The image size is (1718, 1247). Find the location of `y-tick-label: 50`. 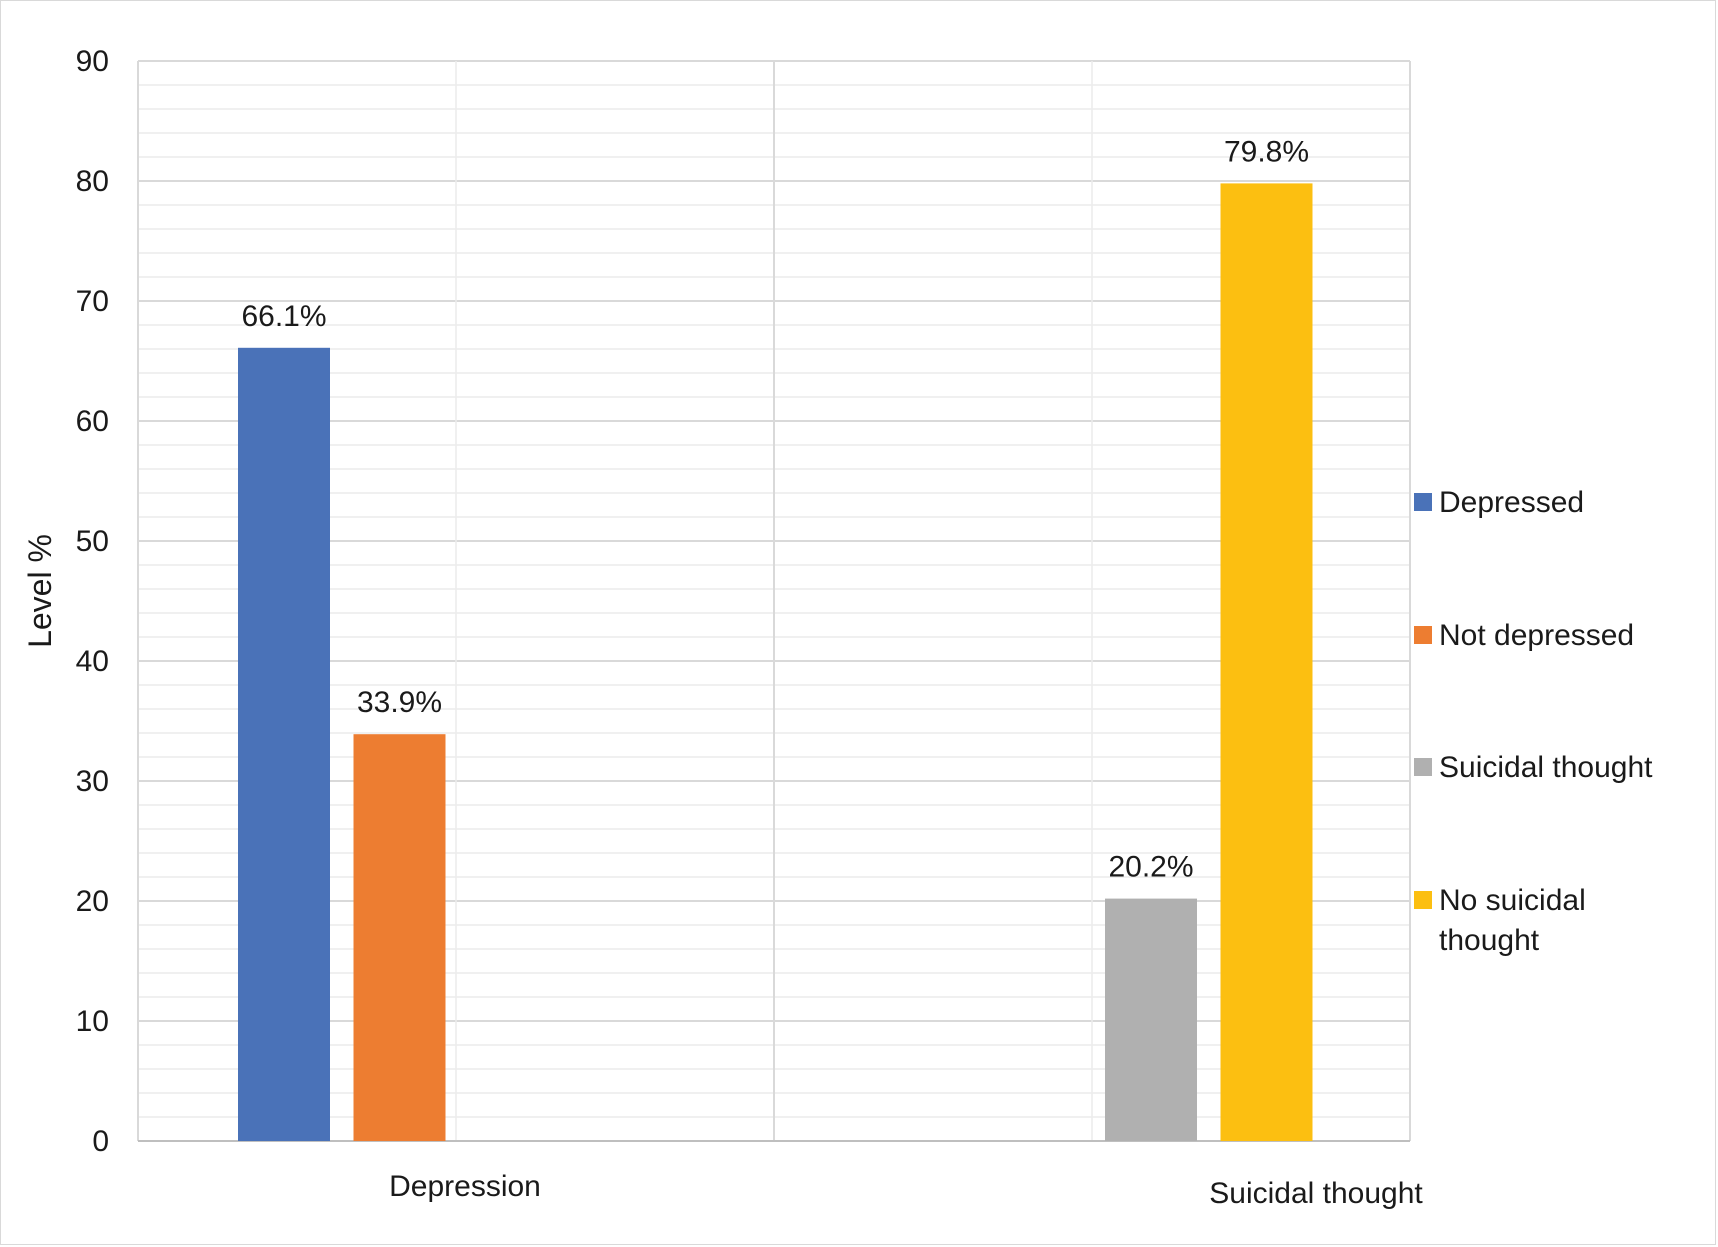

y-tick-label: 50 is located at coordinates (92, 541).